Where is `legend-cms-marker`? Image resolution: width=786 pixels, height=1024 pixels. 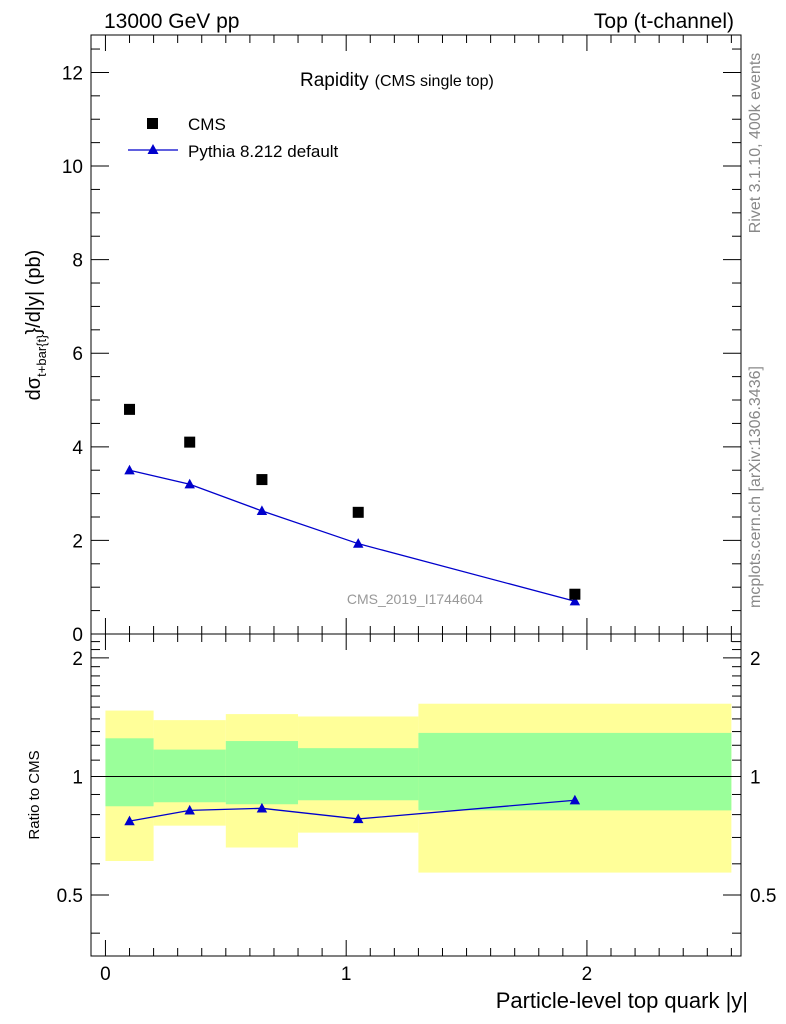 legend-cms-marker is located at coordinates (152, 123).